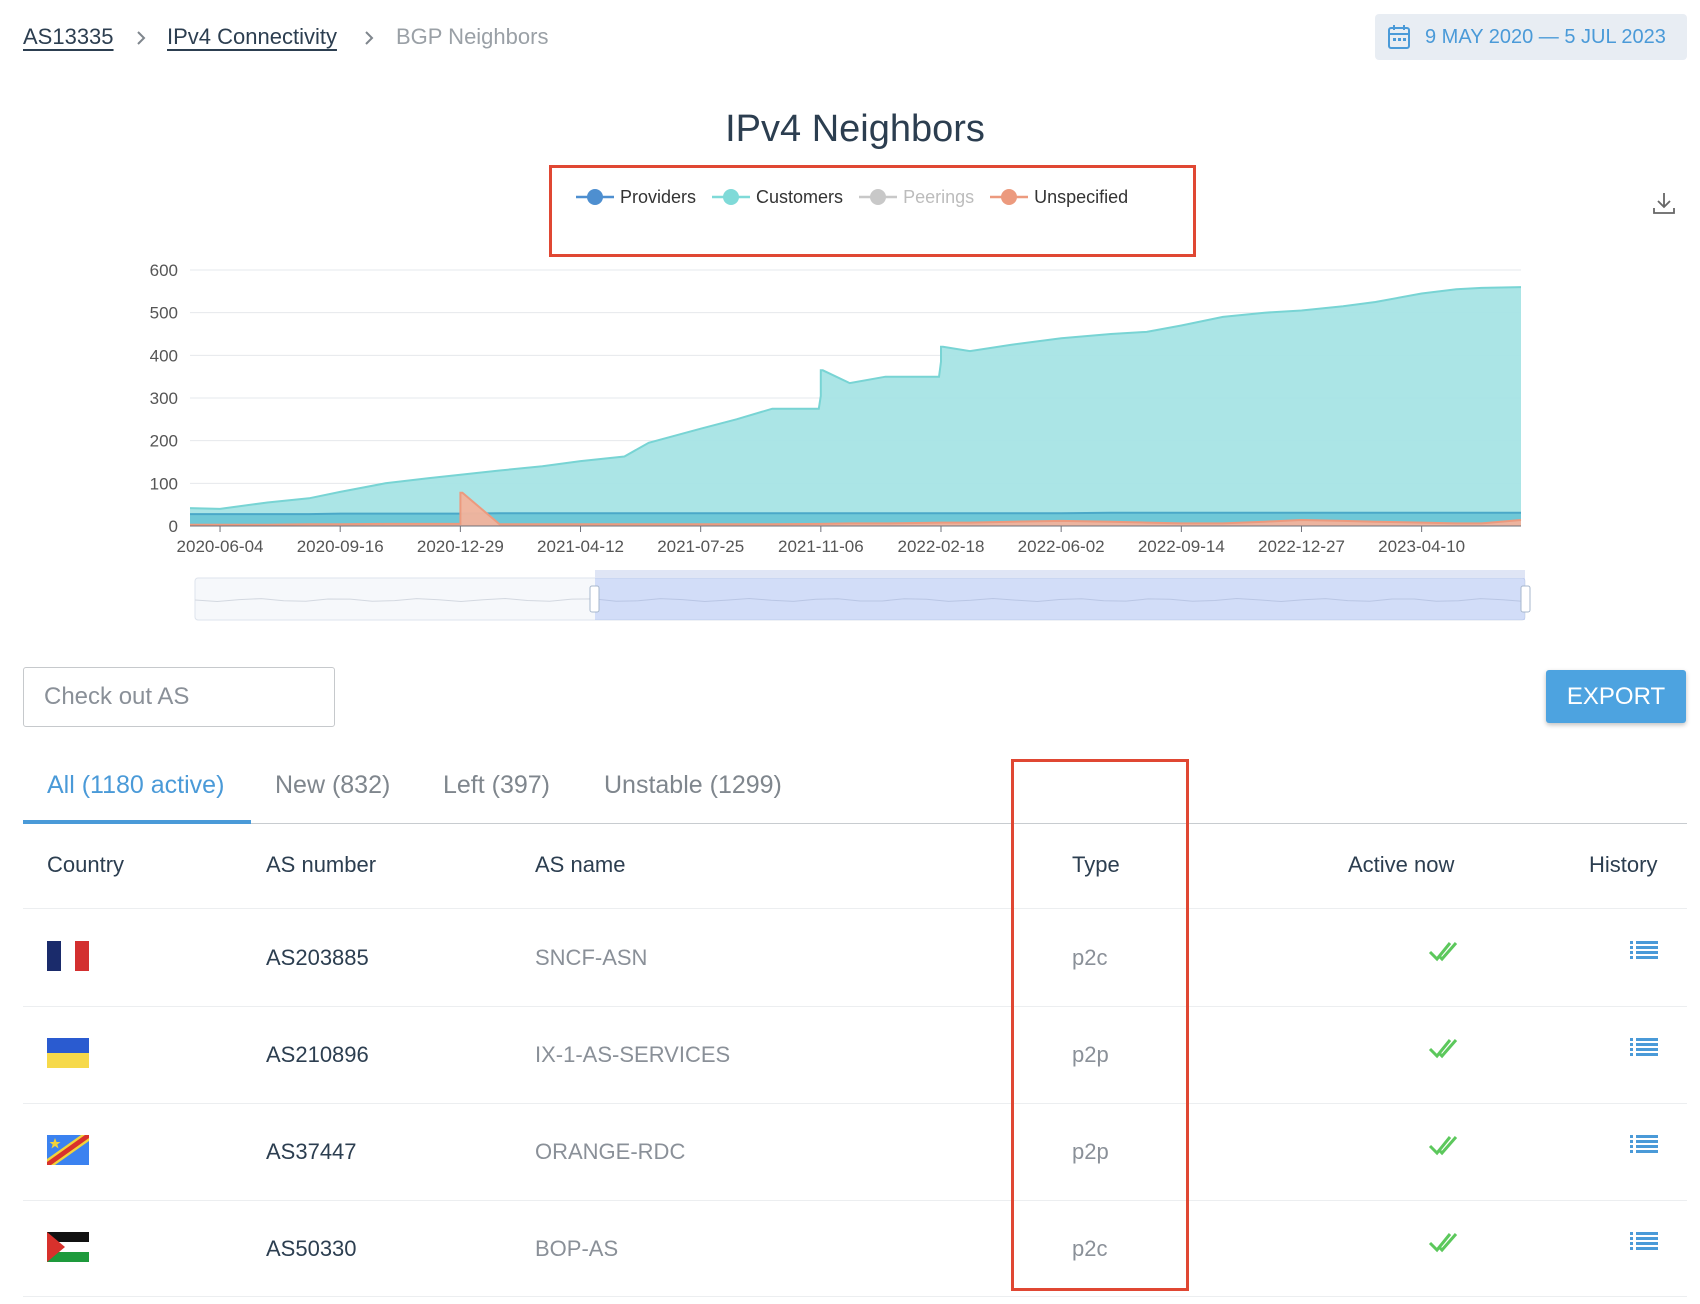  I want to click on x-tick-label: 2021-11-06, so click(821, 546).